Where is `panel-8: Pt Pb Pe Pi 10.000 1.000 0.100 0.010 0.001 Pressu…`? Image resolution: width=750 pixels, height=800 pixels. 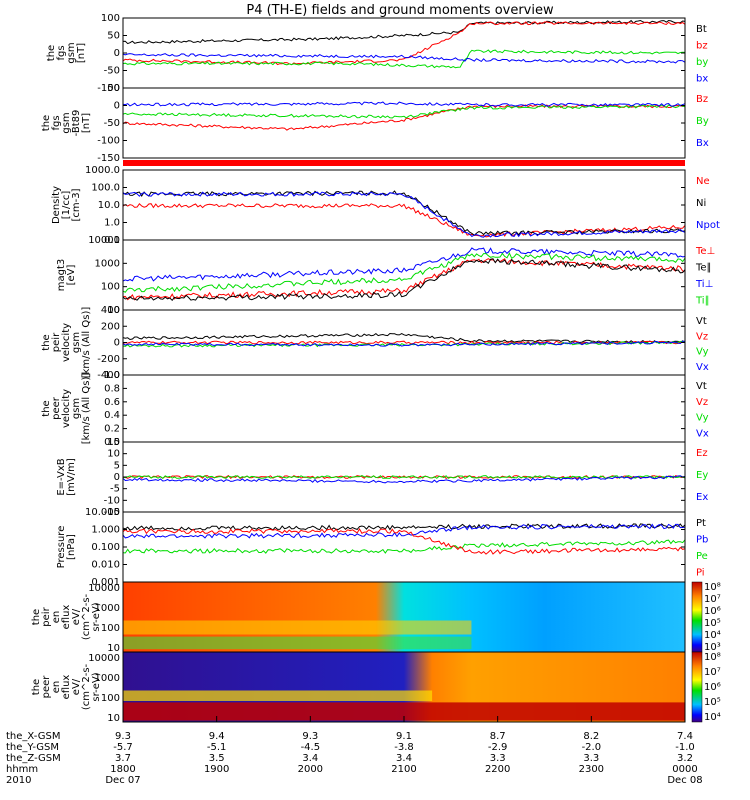 panel-8: Pt Pb Pe Pi 10.000 1.000 0.100 0.010 0.001 Pressu… is located at coordinates (382, 547).